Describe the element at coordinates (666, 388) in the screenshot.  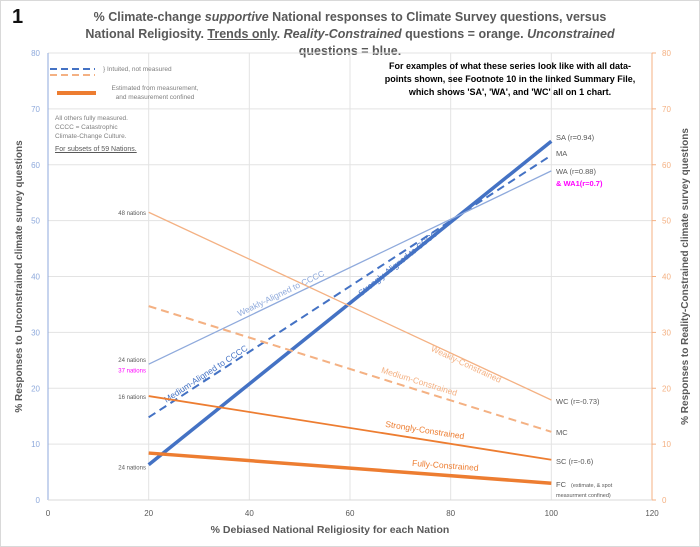
I see `y-right-tick-label: 20` at that location.